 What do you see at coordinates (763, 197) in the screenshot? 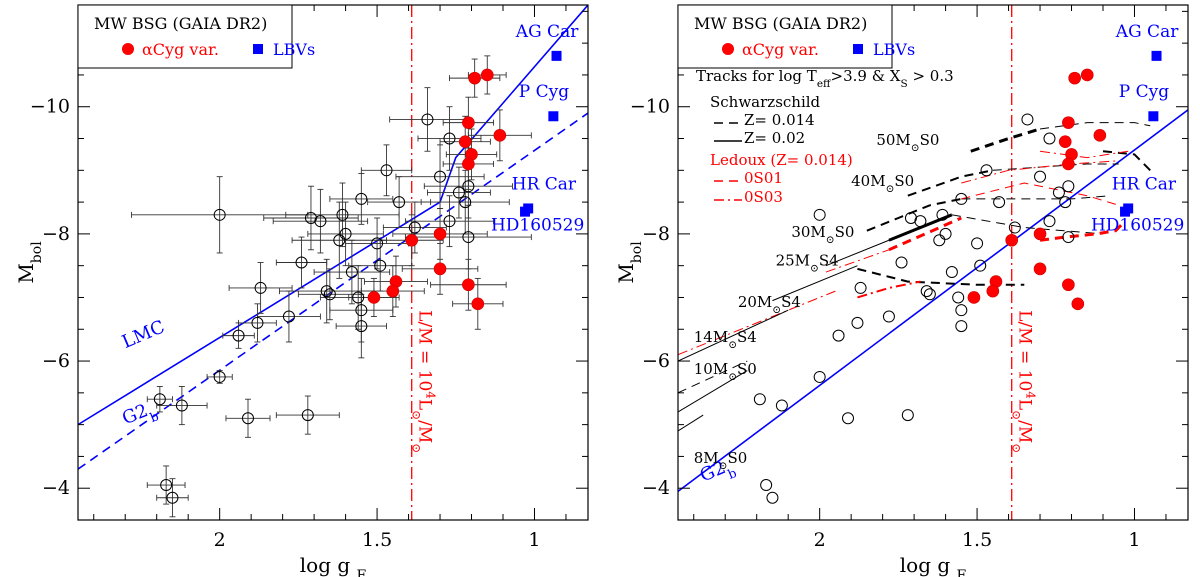
I see `track-legend-os03-label: 0S03` at bounding box center [763, 197].